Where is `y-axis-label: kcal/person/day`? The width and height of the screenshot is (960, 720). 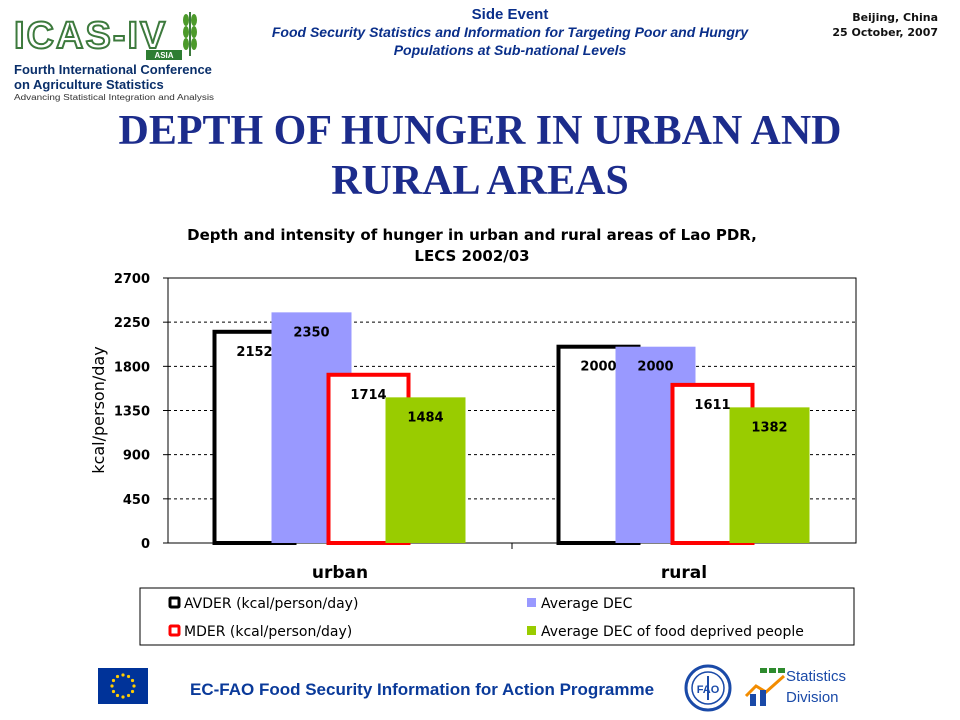
y-axis-label: kcal/person/day is located at coordinates (98, 409).